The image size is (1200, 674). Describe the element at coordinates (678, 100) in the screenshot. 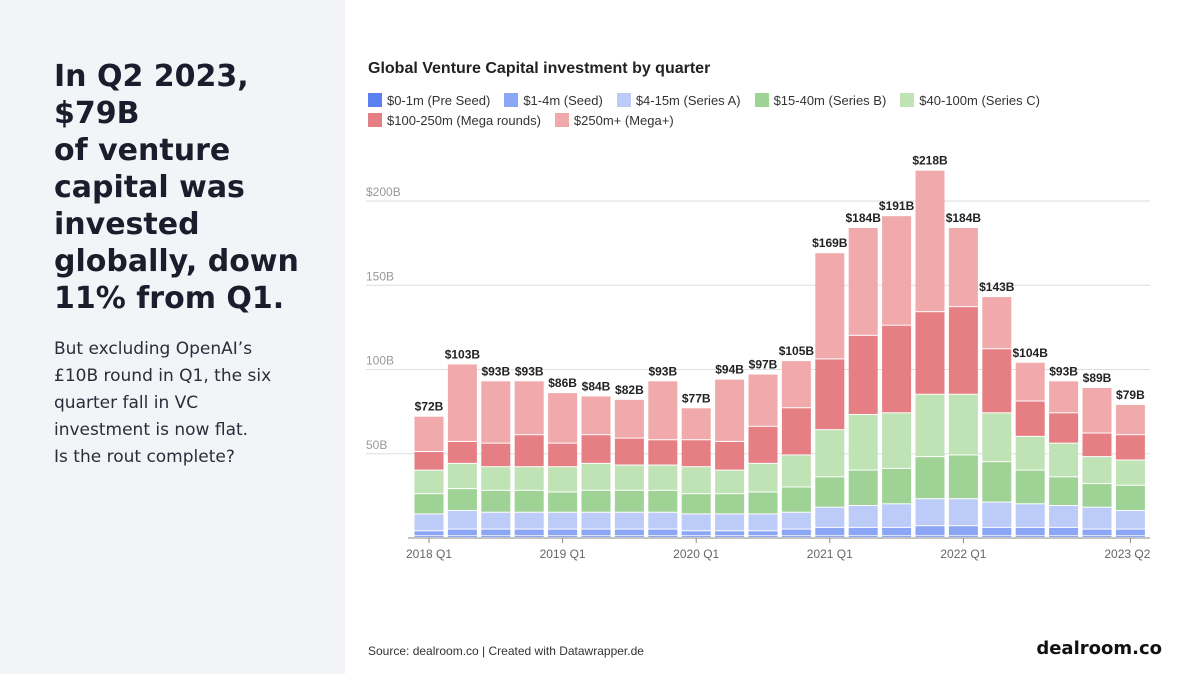

I see `legend-item: $4-15m (Series A)` at that location.